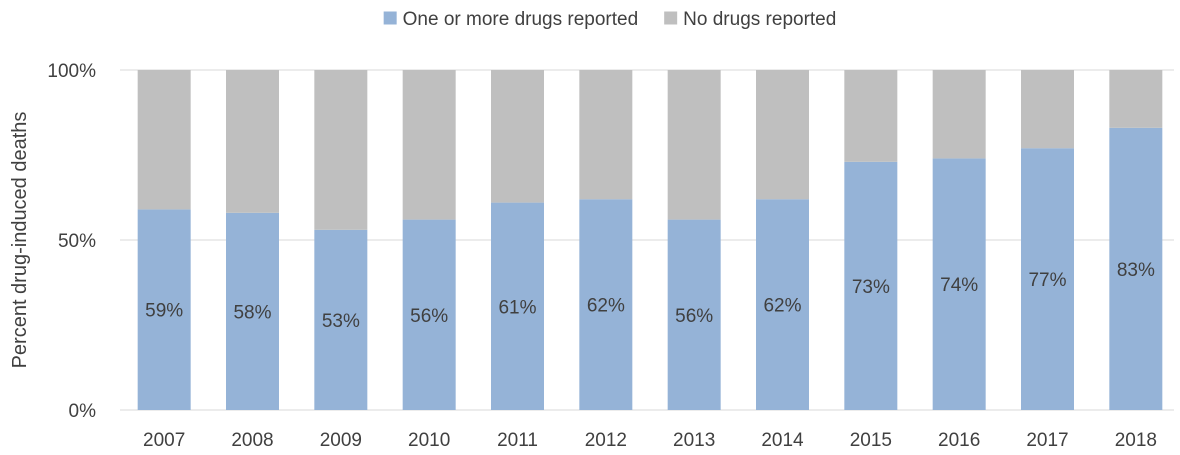  I want to click on y-axis-title: Percent drug-induced deaths, so click(20, 240).